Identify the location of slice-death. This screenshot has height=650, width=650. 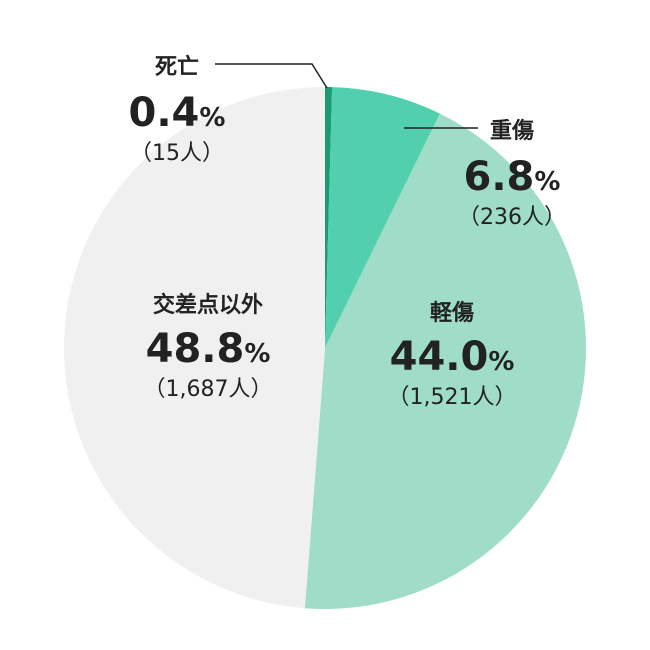
(329, 217).